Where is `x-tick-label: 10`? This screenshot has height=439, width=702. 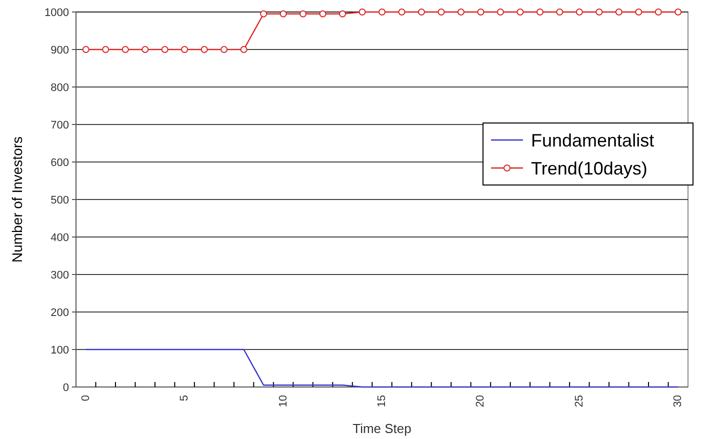
x-tick-label: 10 is located at coordinates (283, 401).